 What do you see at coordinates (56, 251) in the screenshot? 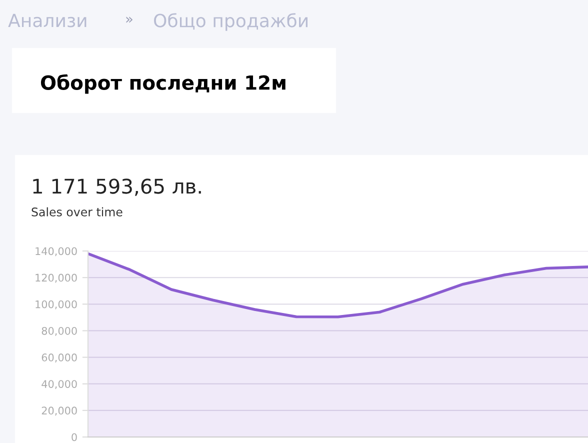
I see `y-tick-label: 140,000` at bounding box center [56, 251].